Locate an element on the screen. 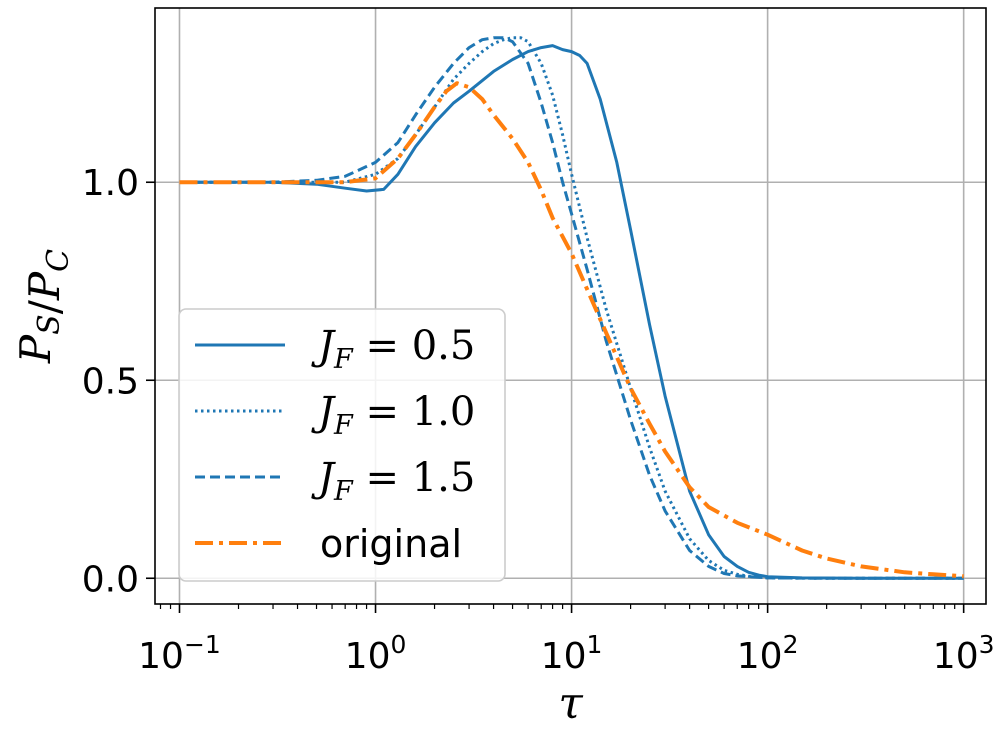 The width and height of the screenshot is (996, 735). x-axis-label: τ is located at coordinates (570, 703).